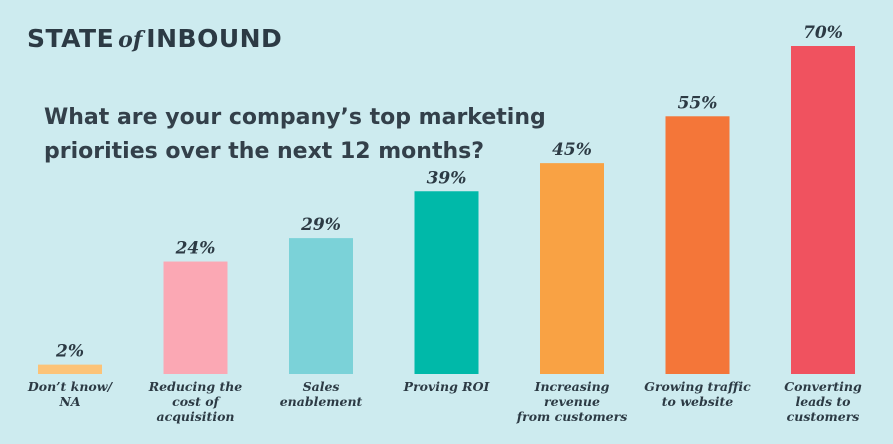  Describe the element at coordinates (572, 150) in the screenshot. I see `value-label-4: 45%` at that location.